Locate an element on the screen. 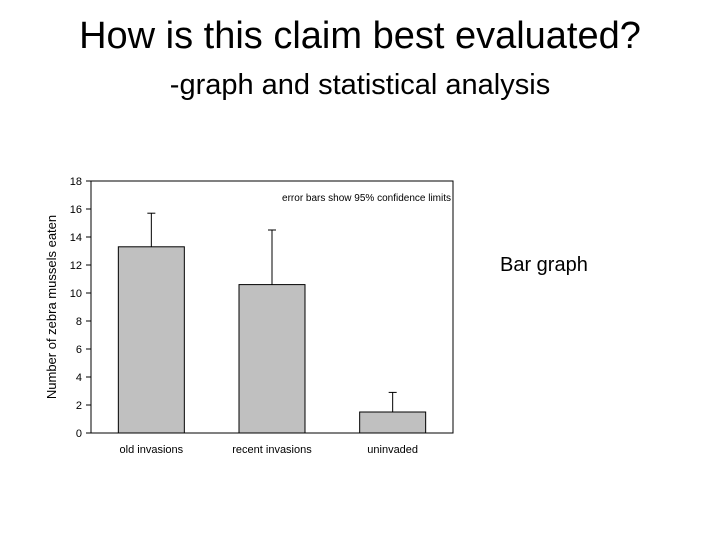  y-tick-label: 4 is located at coordinates (79, 378).